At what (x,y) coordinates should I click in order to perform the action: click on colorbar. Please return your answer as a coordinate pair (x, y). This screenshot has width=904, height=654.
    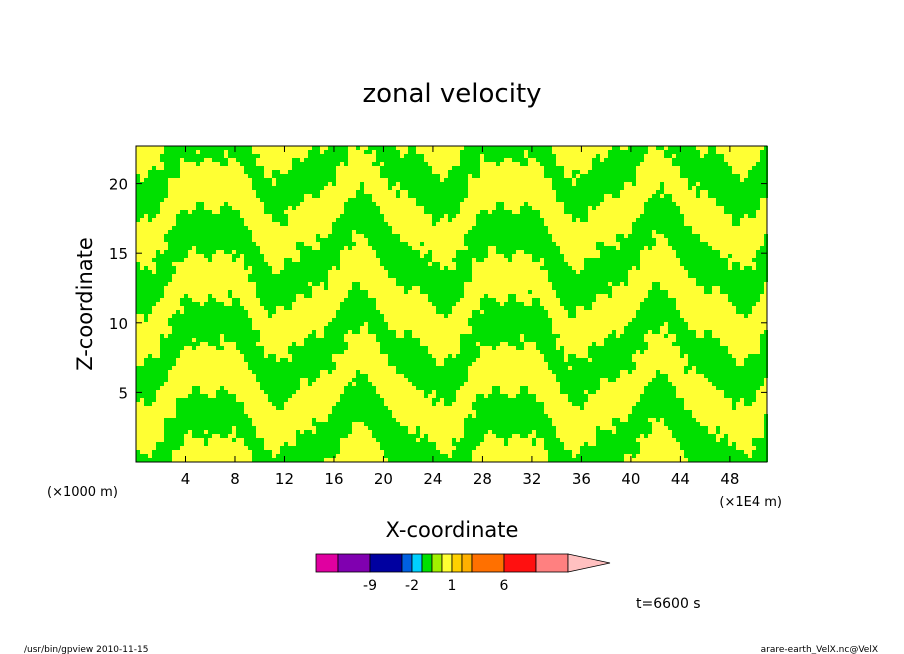
    Looking at the image, I should click on (463, 563).